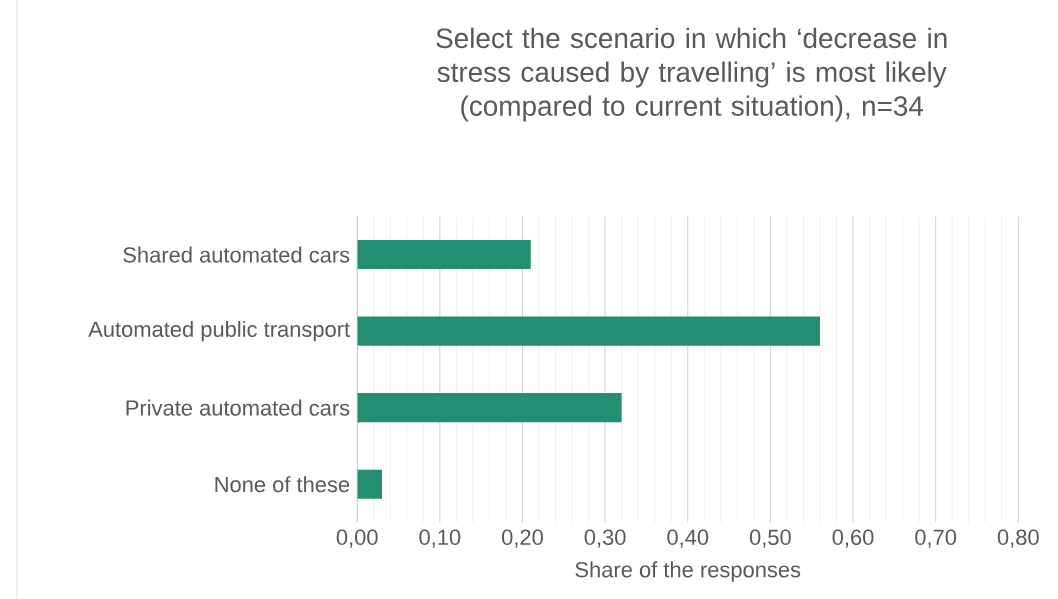  Describe the element at coordinates (936, 538) in the screenshot. I see `x-tick-label: 0,70` at that location.